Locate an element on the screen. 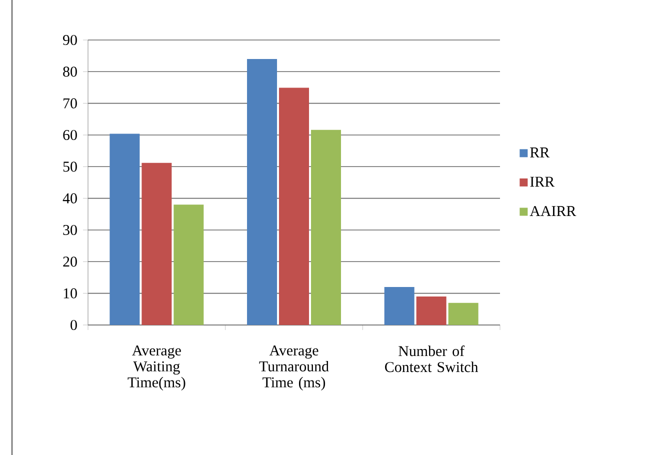 The image size is (649, 455). y-tick-label: 10 is located at coordinates (70, 293).